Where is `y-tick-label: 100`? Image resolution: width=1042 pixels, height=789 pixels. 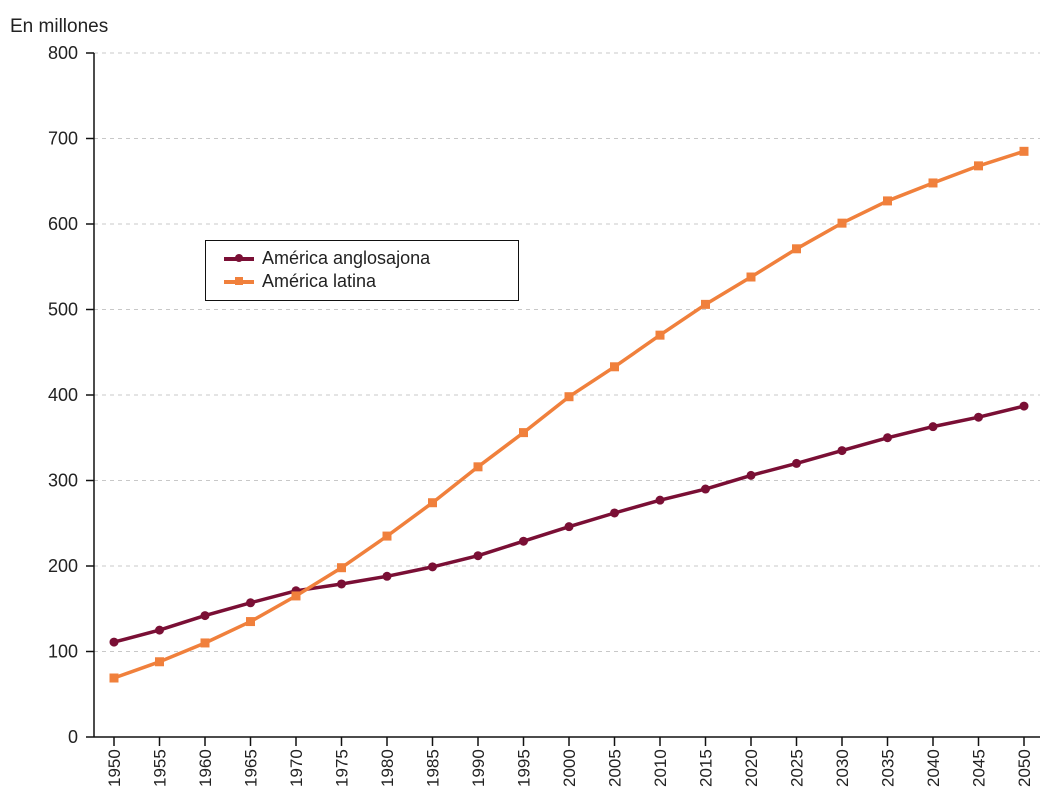 y-tick-label: 100 is located at coordinates (63, 652).